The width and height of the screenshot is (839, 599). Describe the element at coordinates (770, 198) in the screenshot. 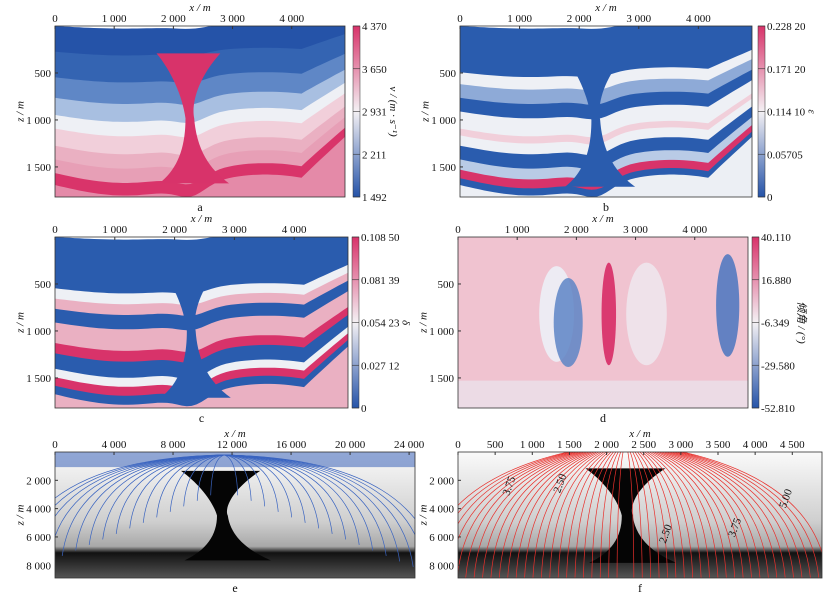

I see `colorbar-tick-label: 0` at that location.